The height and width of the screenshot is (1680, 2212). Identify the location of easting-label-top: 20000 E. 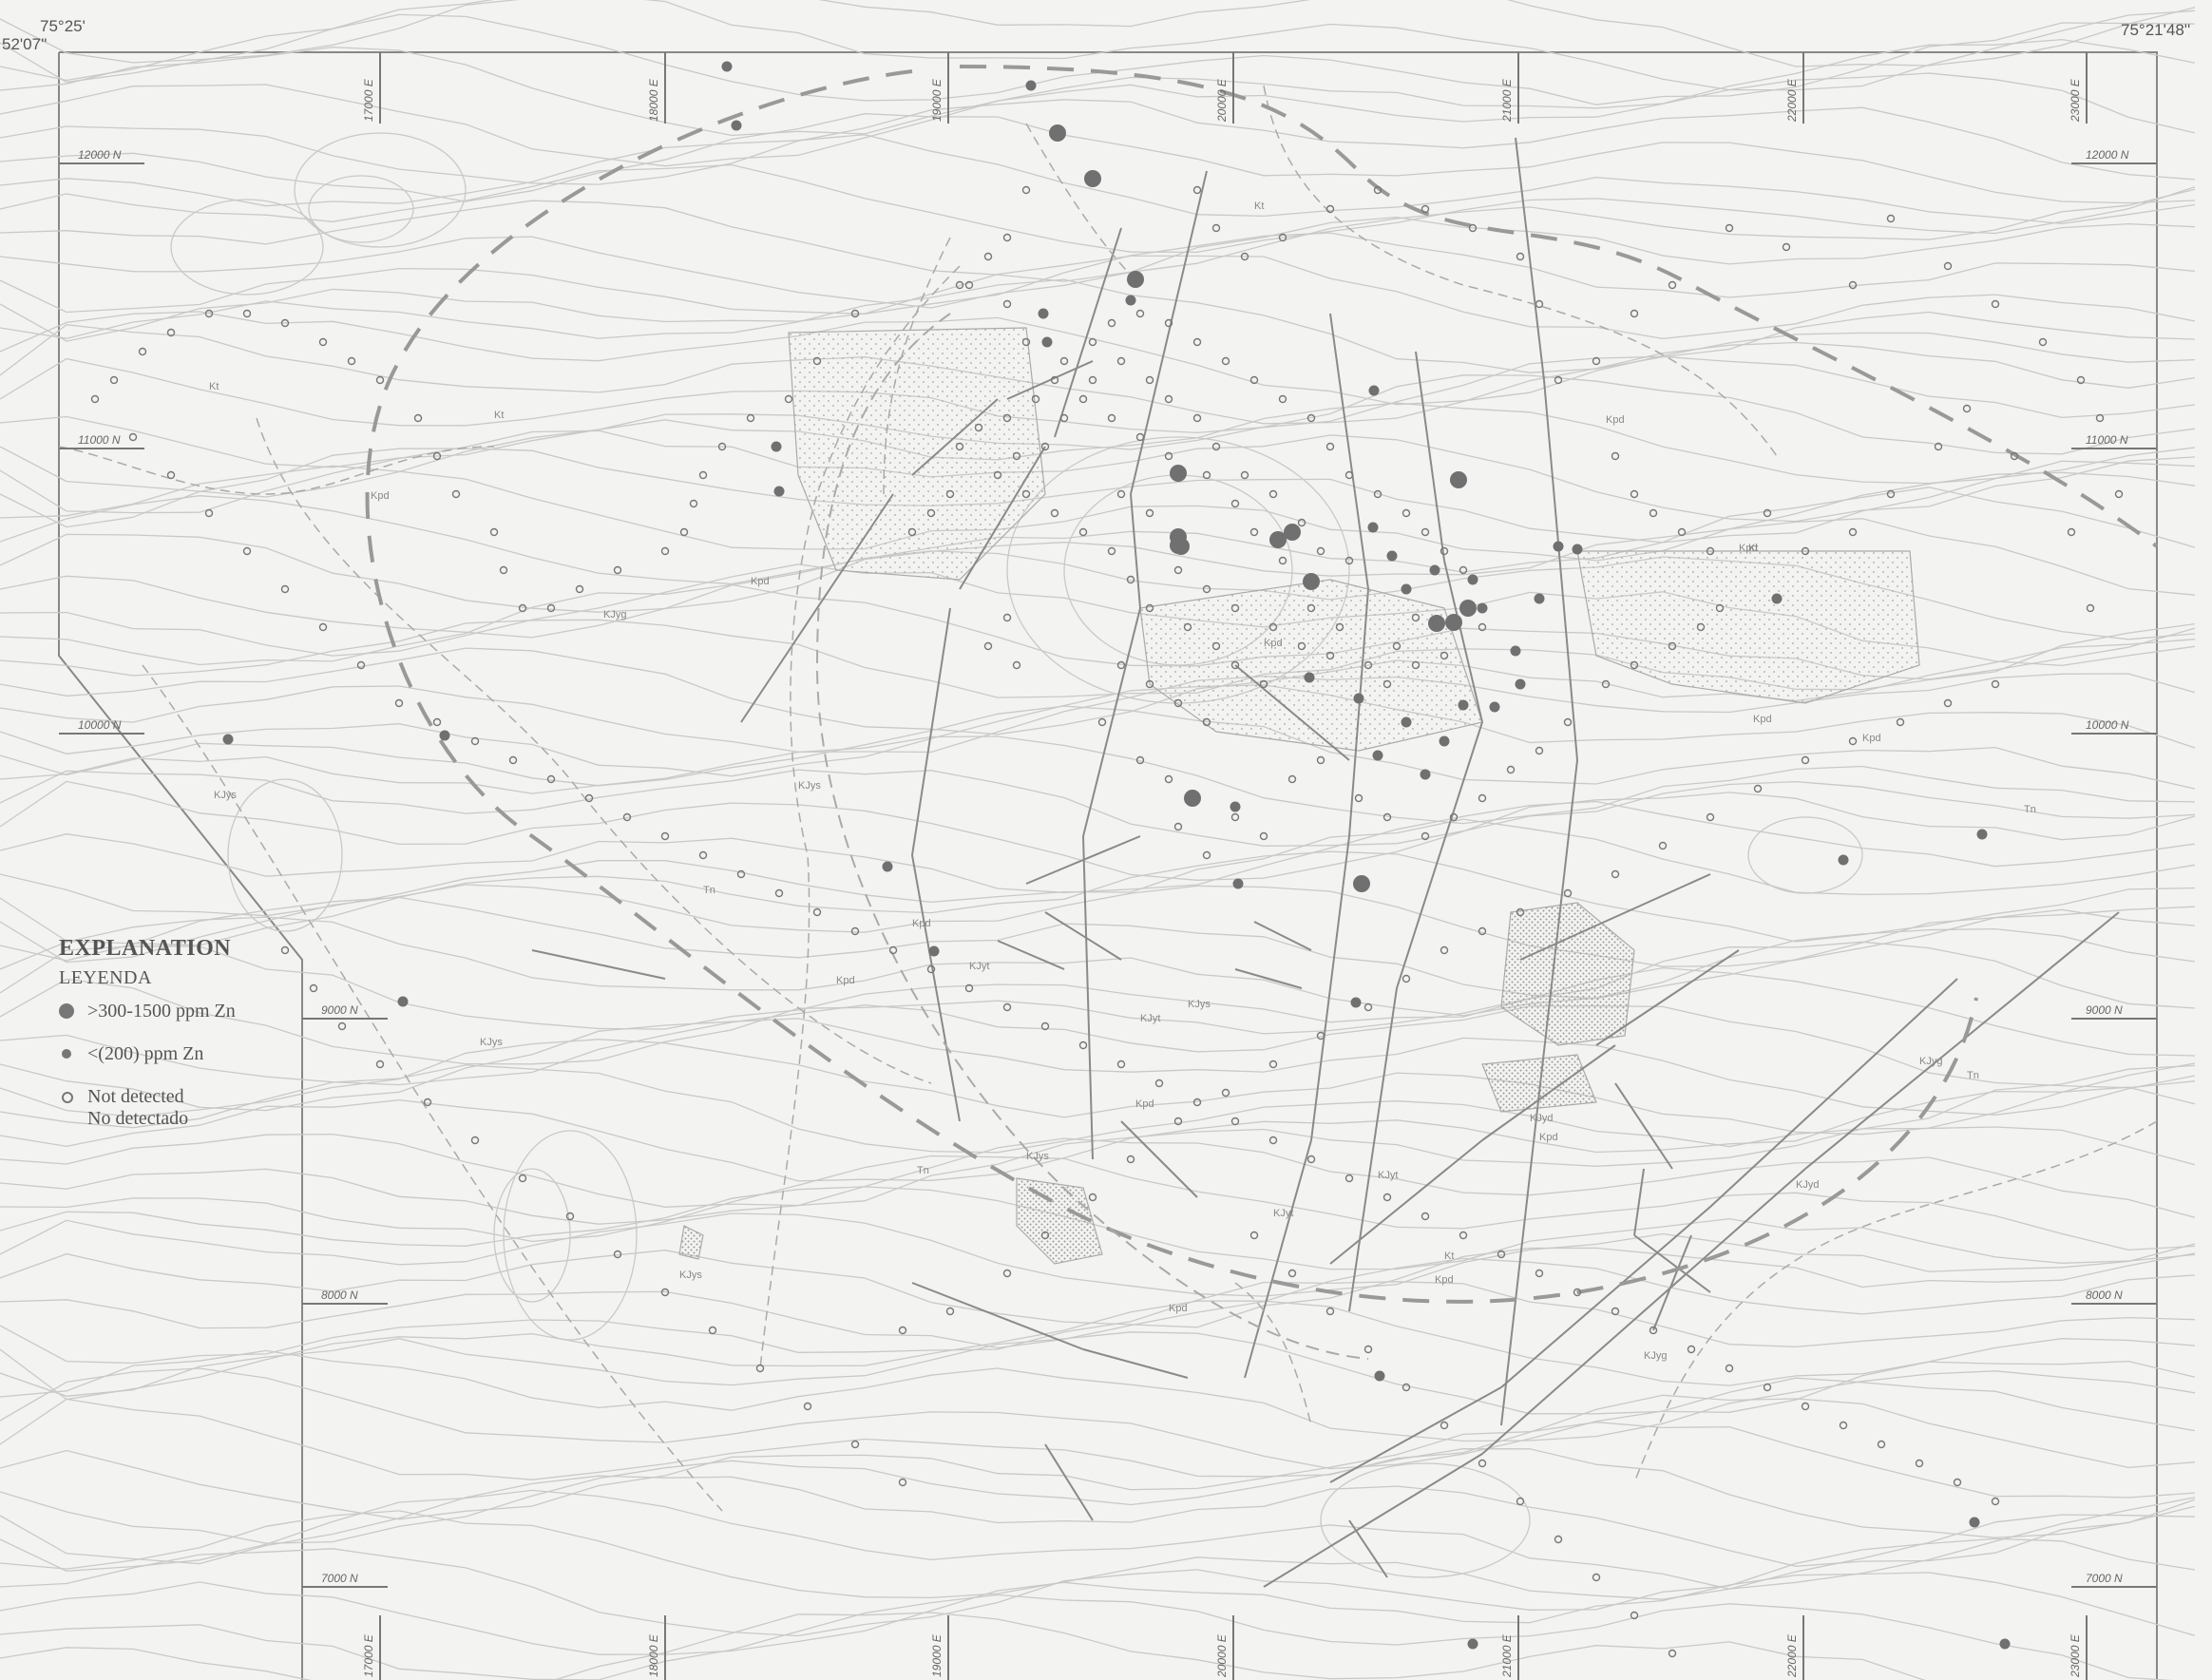
(1222, 100).